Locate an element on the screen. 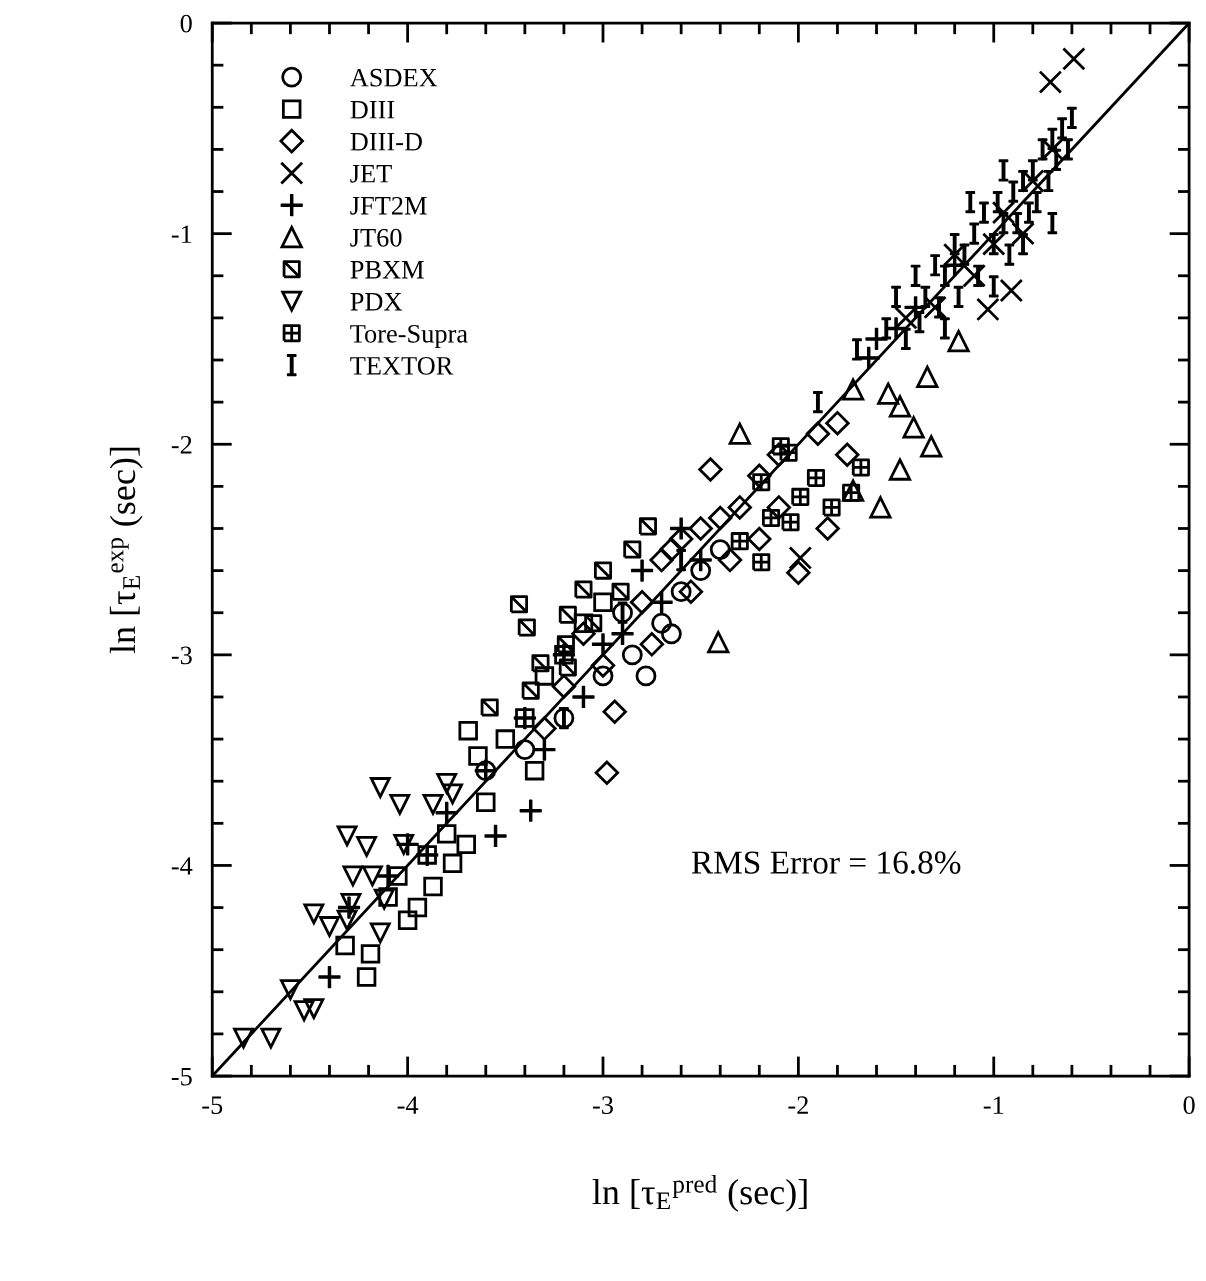 This screenshot has height=1281, width=1206. legend-label: DIII is located at coordinates (372, 110).